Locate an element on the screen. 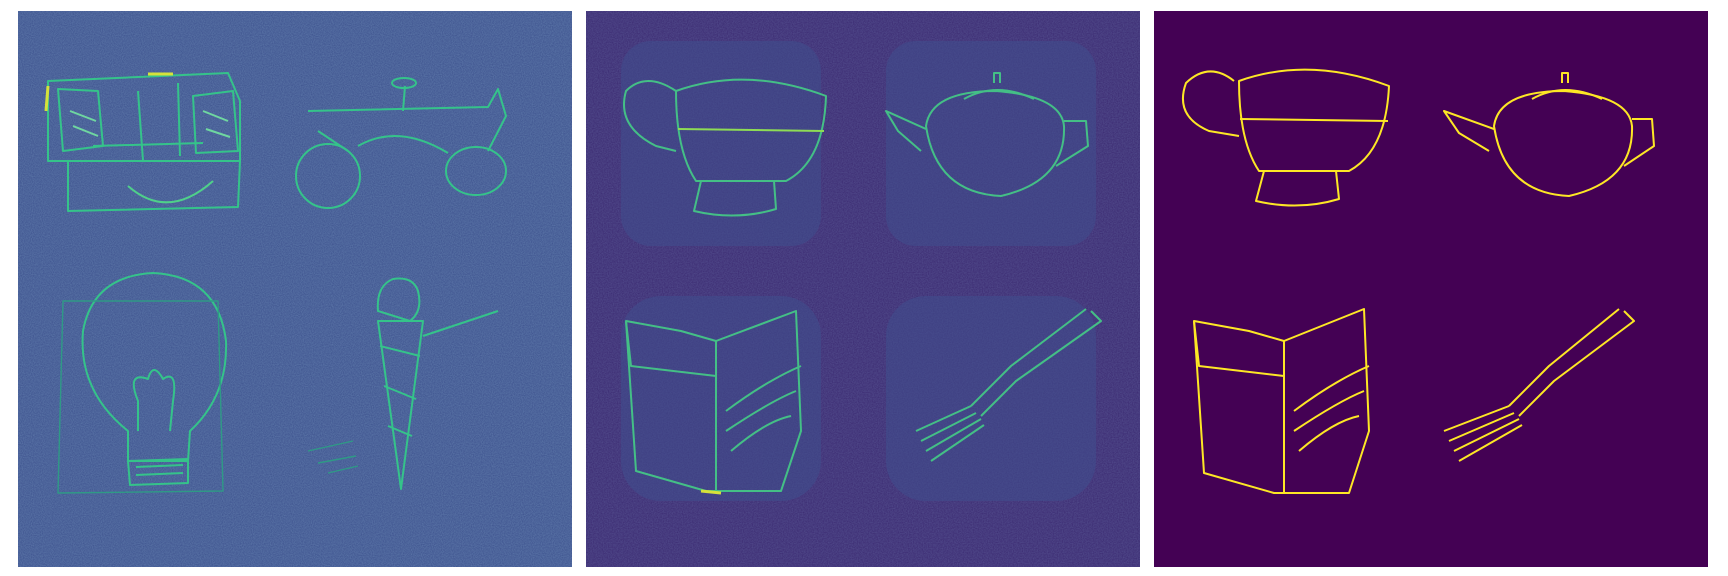  sofa-sketch is located at coordinates (142, 142).